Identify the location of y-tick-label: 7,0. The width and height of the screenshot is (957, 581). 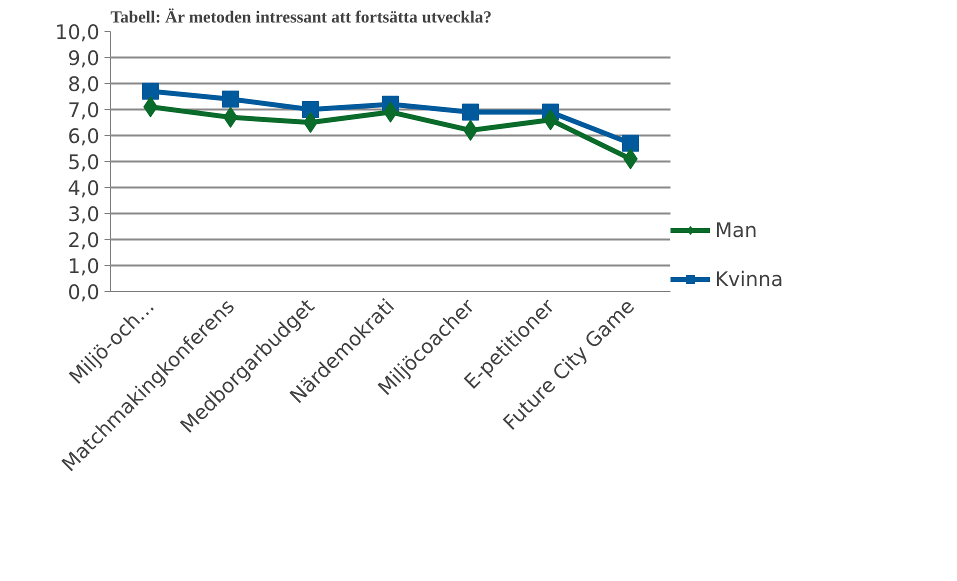
(84, 110).